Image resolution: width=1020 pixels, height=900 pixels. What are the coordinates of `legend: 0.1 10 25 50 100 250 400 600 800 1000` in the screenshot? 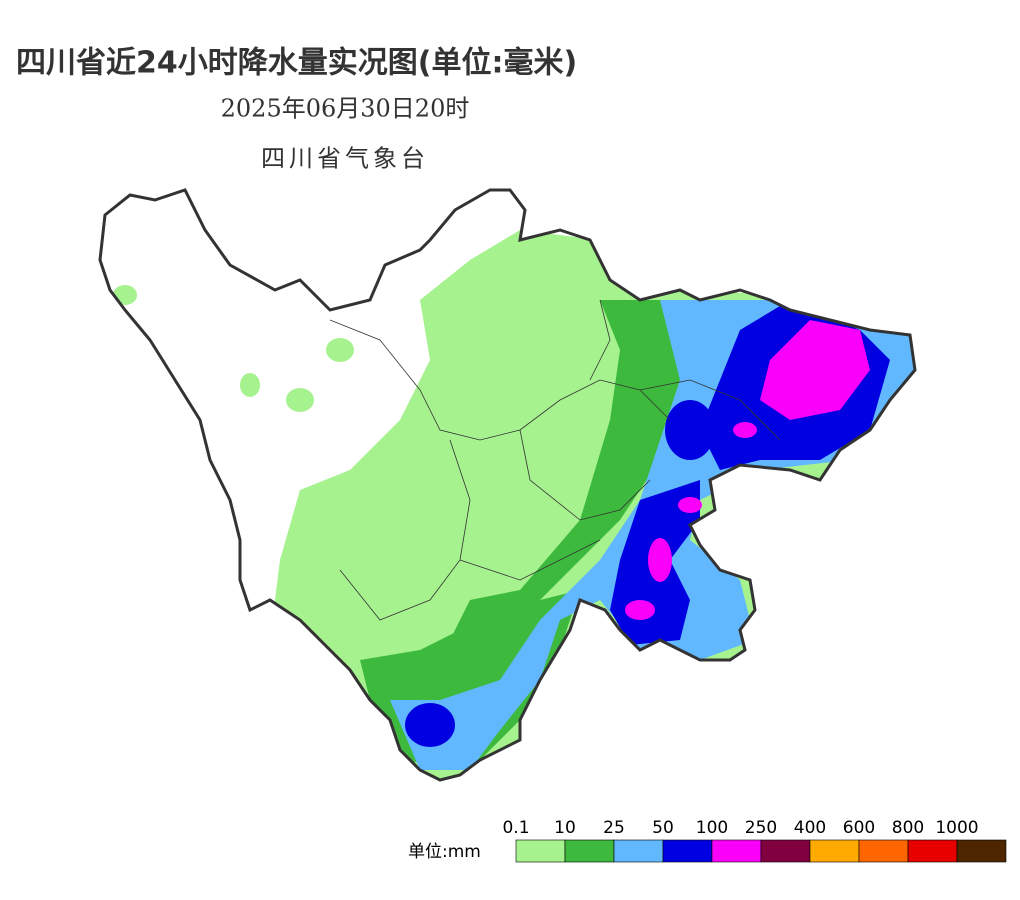 It's located at (754, 840).